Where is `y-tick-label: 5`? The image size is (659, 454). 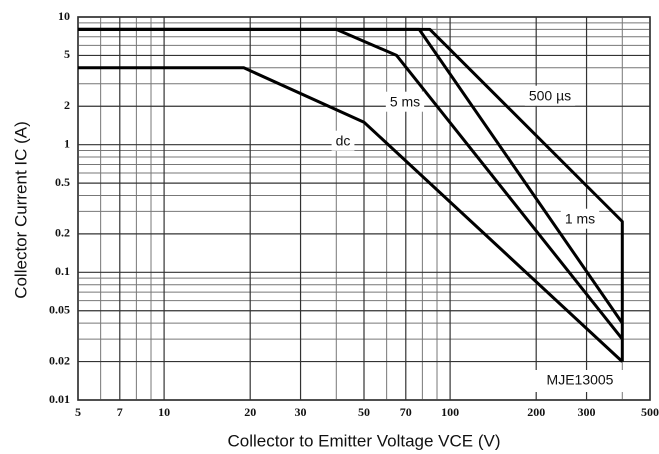
y-tick-label: 5 is located at coordinates (67, 54).